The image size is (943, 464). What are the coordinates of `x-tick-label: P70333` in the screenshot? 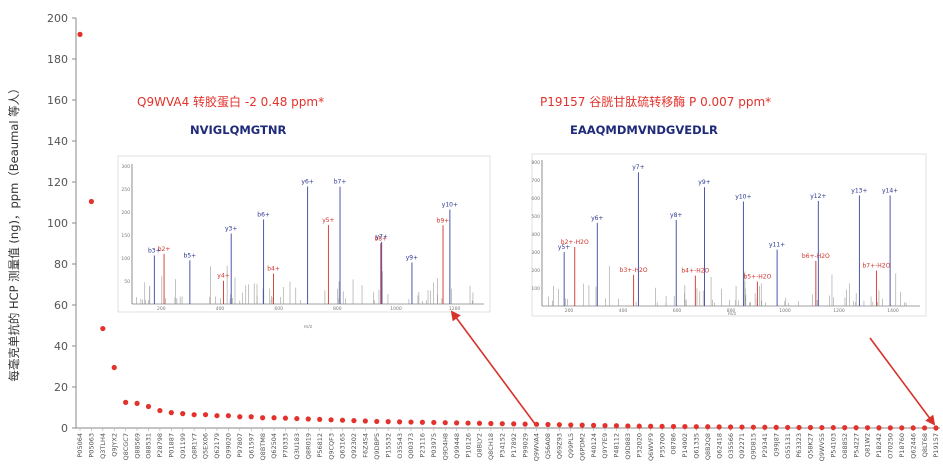 It's located at (286, 445).